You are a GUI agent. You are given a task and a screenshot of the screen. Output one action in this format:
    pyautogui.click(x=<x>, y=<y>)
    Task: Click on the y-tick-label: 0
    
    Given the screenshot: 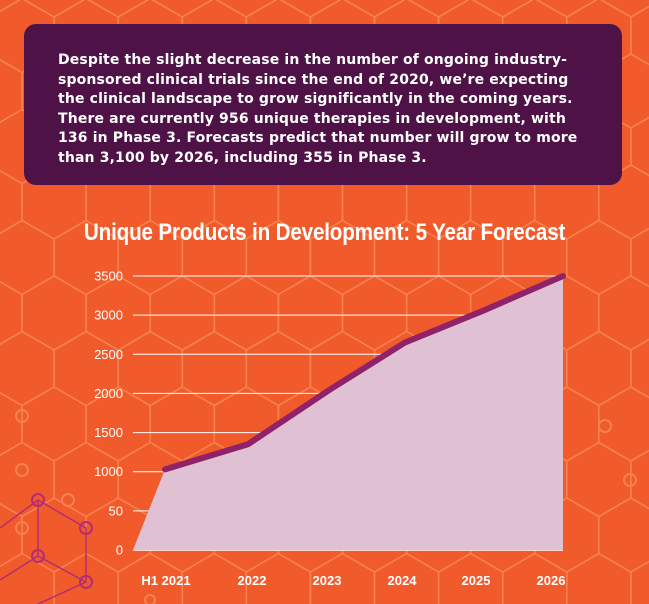 What is the action you would take?
    pyautogui.click(x=119, y=550)
    